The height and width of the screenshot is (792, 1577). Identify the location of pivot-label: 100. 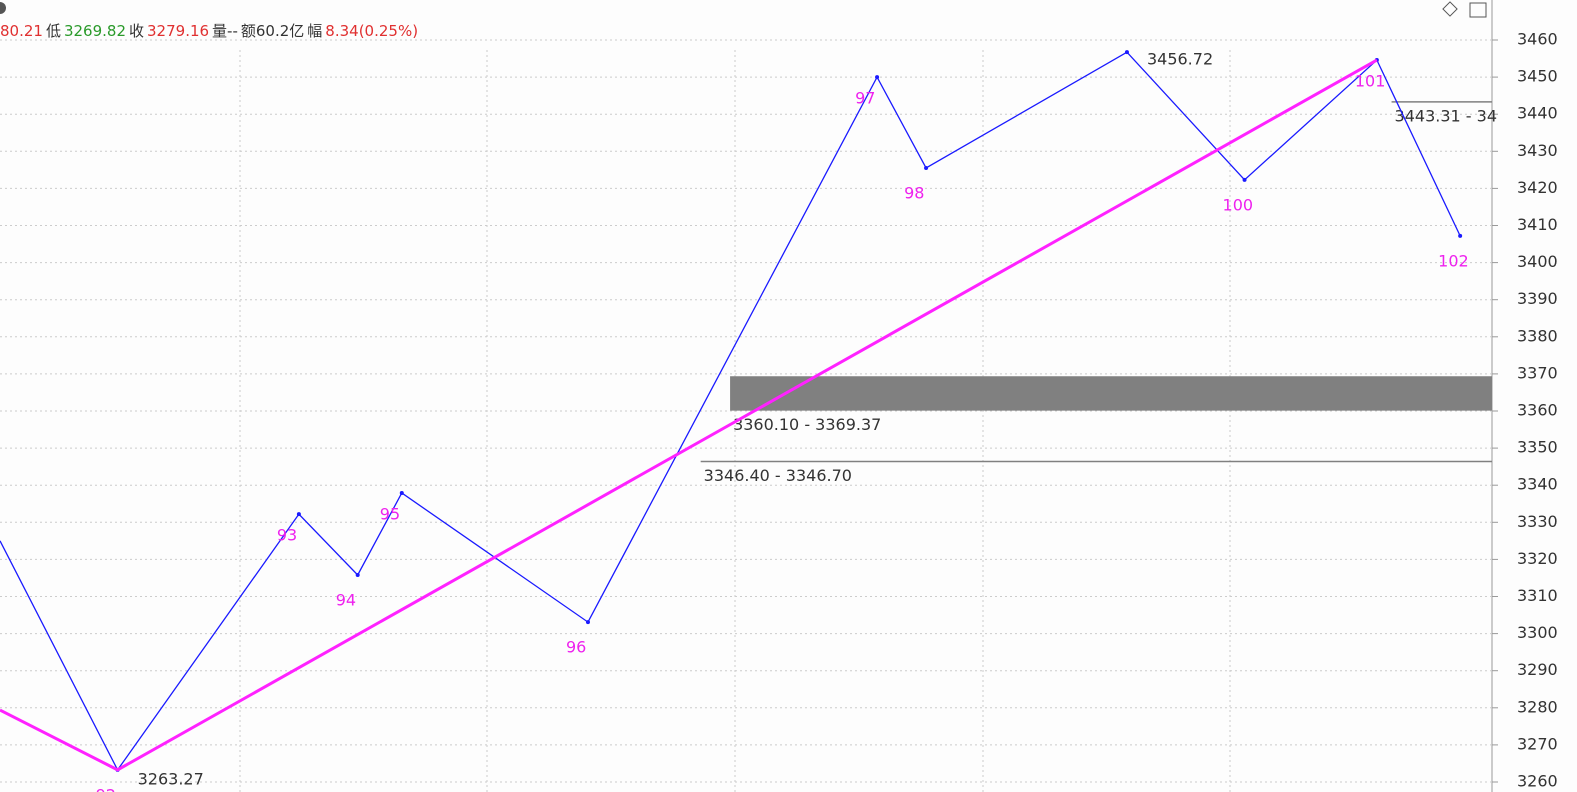
(1238, 204).